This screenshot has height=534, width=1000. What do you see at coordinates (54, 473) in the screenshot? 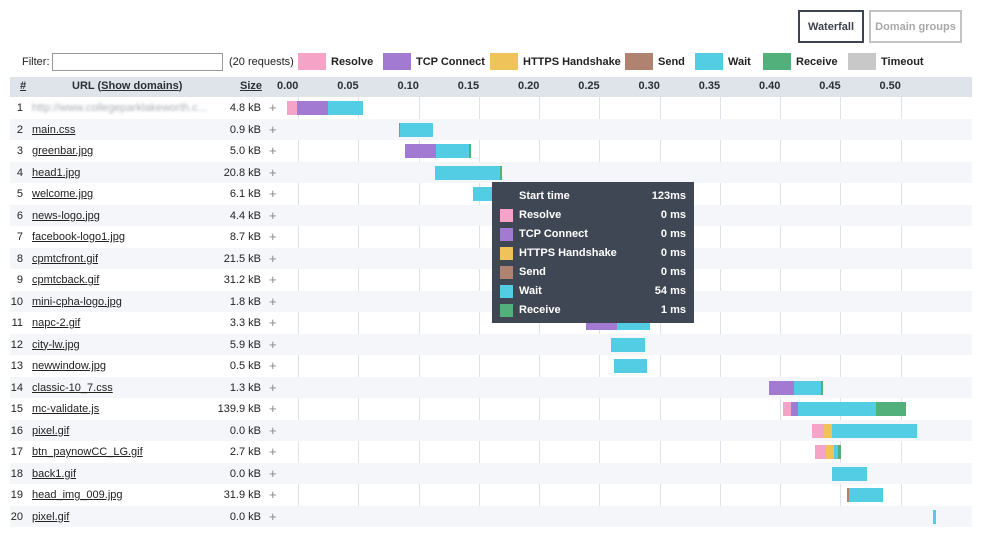
I see `row-url-link: back1.gif` at bounding box center [54, 473].